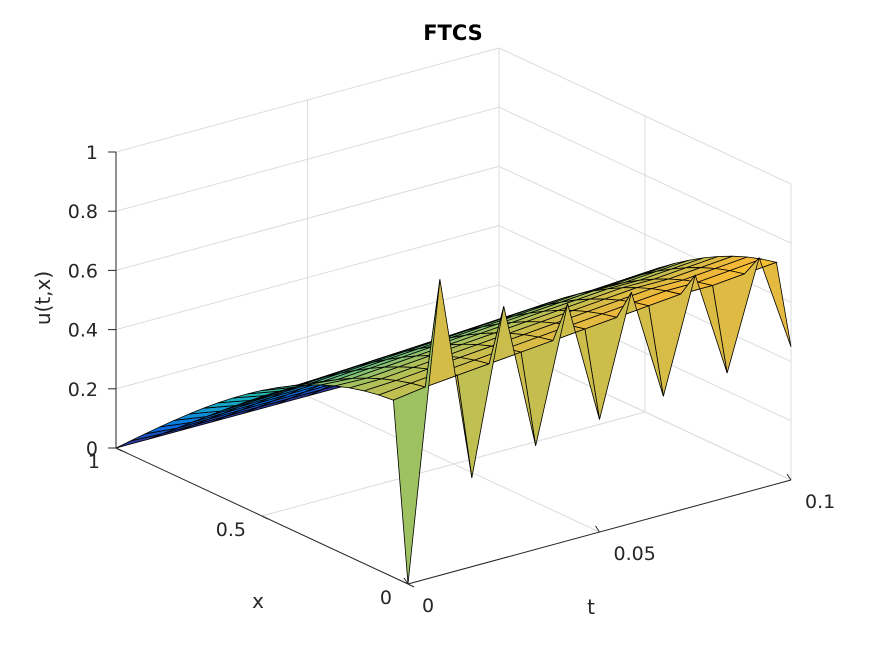 Image resolution: width=875 pixels, height=656 pixels. I want to click on z-tick-label: 1, so click(92, 153).